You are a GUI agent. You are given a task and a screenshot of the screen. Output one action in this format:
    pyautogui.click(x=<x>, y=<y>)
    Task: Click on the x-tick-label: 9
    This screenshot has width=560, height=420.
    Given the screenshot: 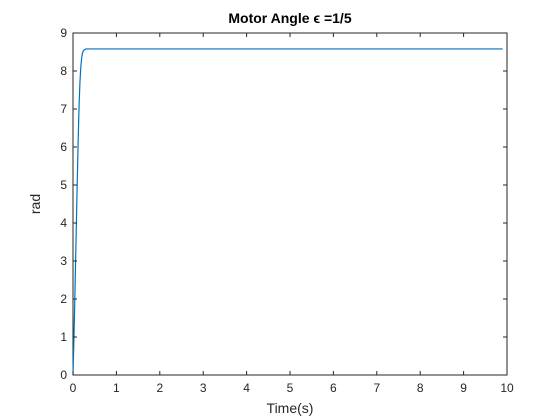 What is the action you would take?
    pyautogui.click(x=463, y=388)
    